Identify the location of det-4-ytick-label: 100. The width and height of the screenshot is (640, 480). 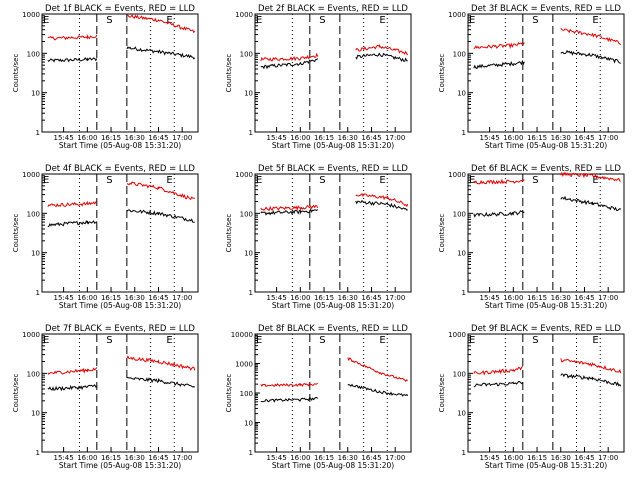
(33, 214).